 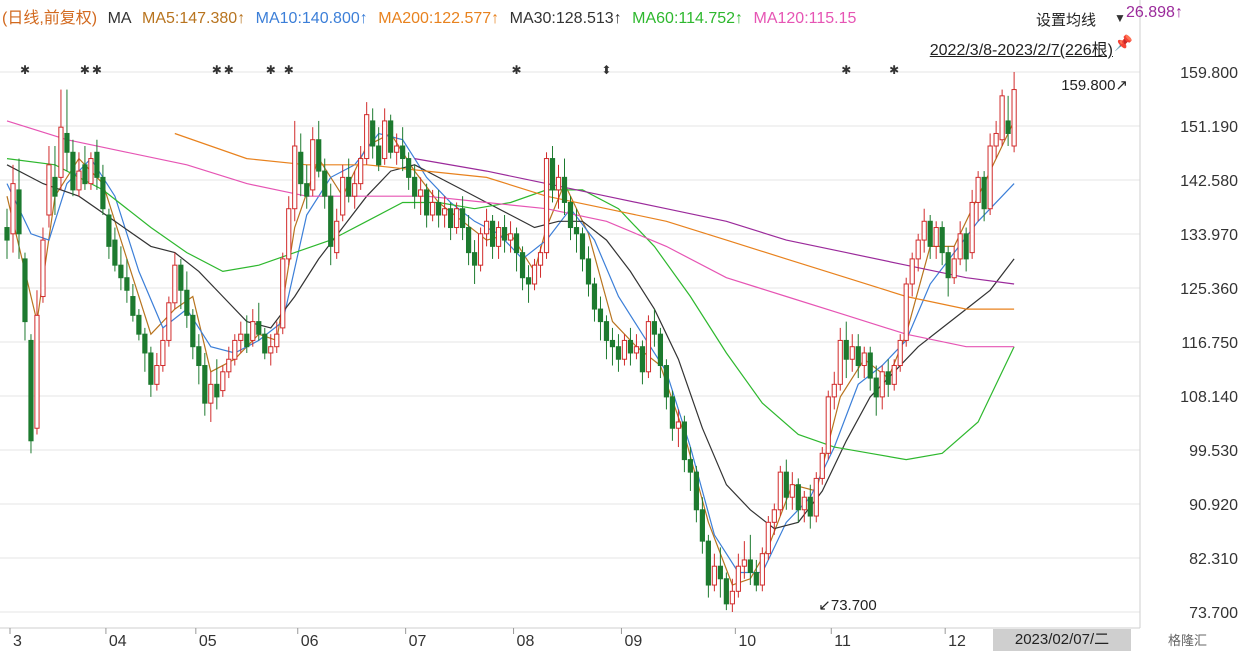 What do you see at coordinates (1094, 85) in the screenshot?
I see `price-annotation: 159.800↗` at bounding box center [1094, 85].